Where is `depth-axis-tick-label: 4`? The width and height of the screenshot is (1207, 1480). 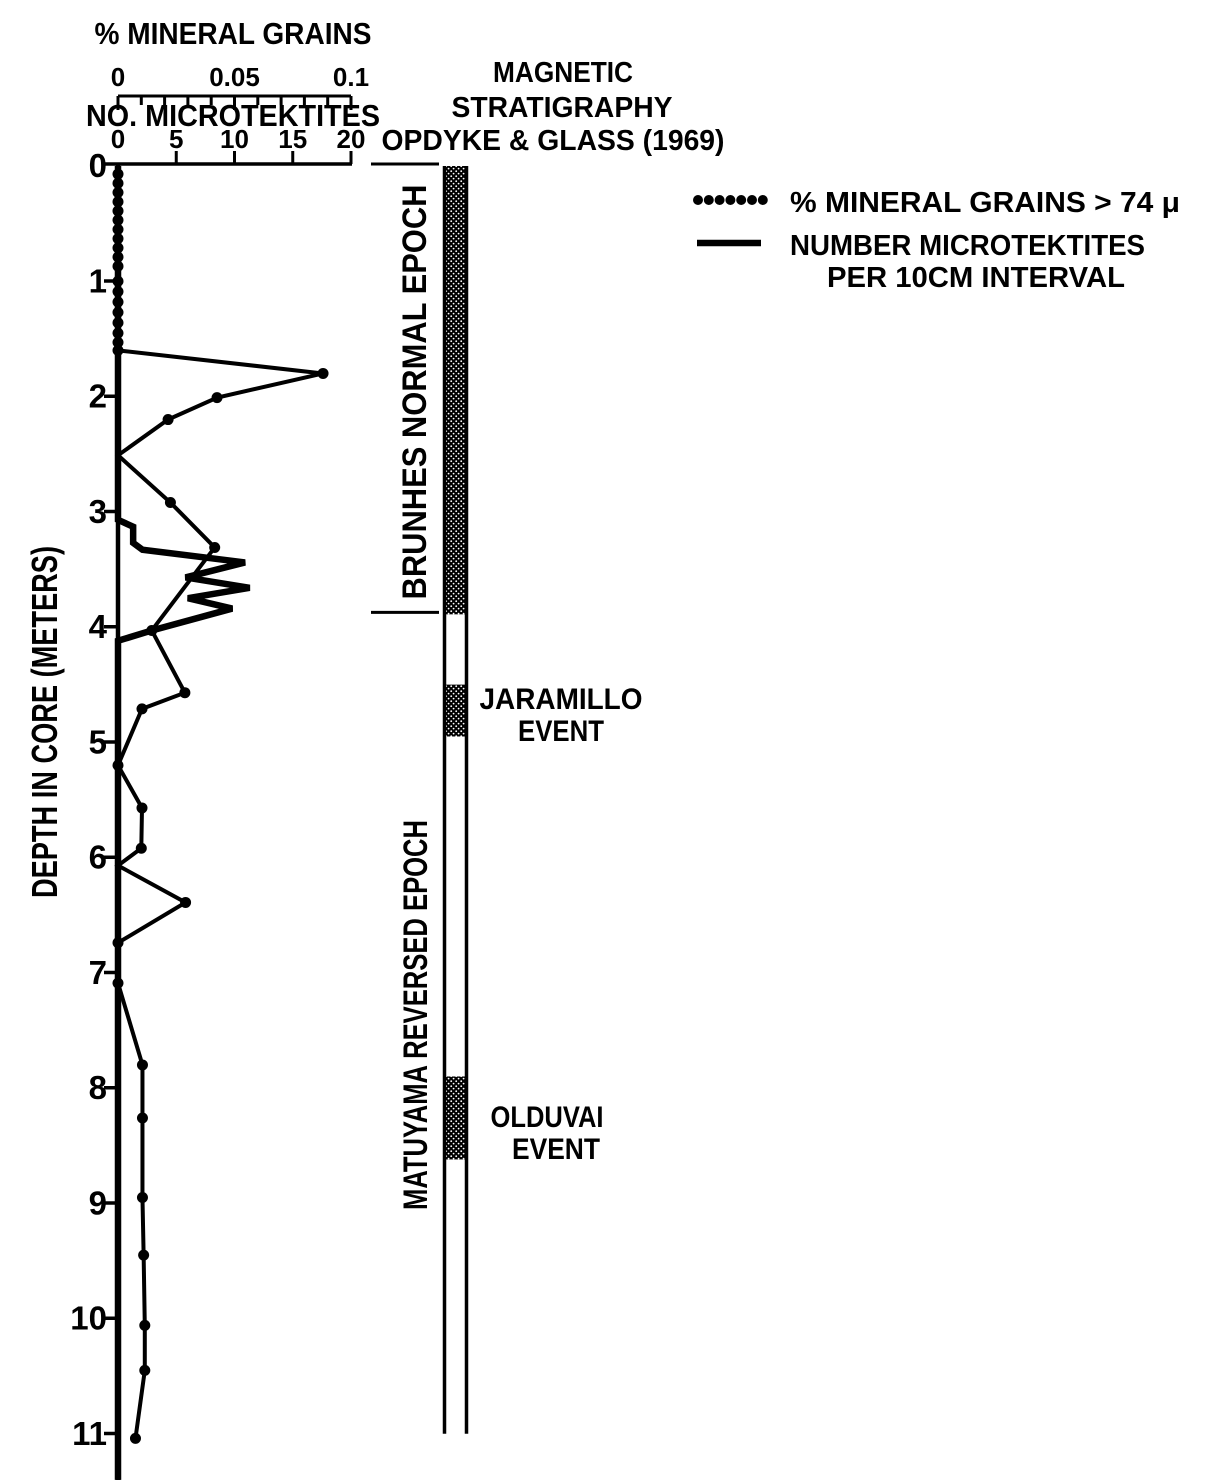
depth-axis-tick-label: 4 is located at coordinates (98, 626).